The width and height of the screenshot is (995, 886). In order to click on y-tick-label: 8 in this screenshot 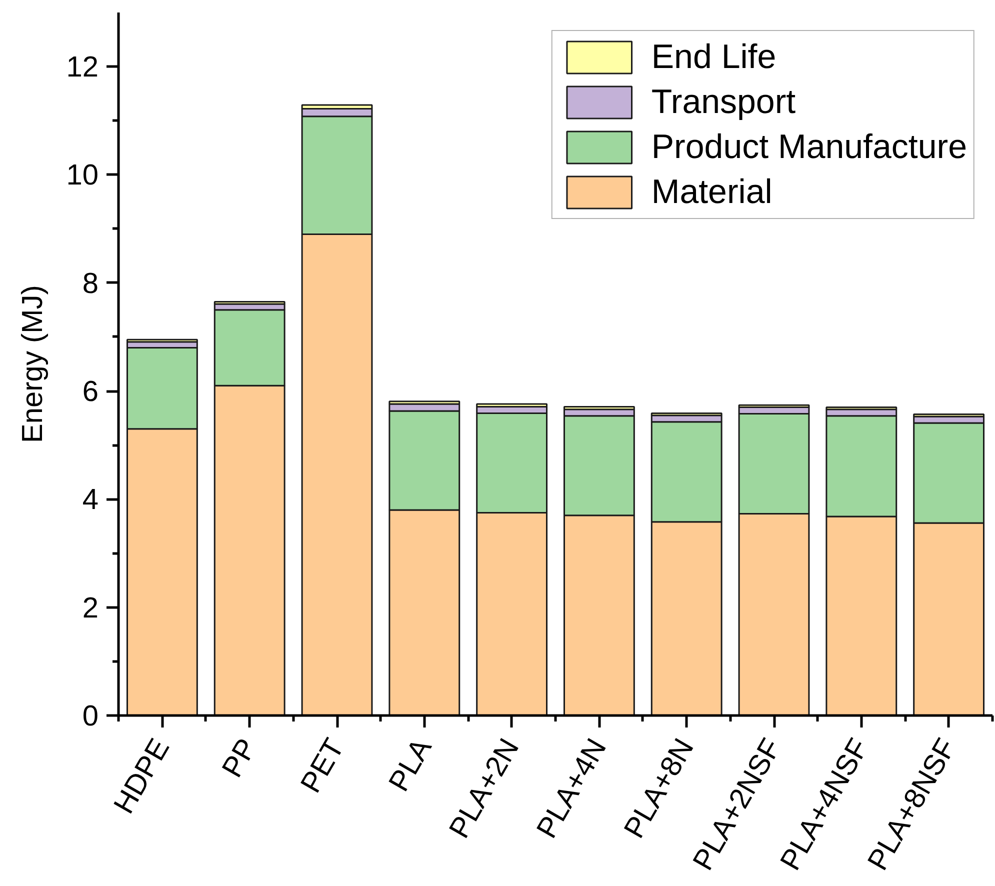, I will do `click(90, 284)`.